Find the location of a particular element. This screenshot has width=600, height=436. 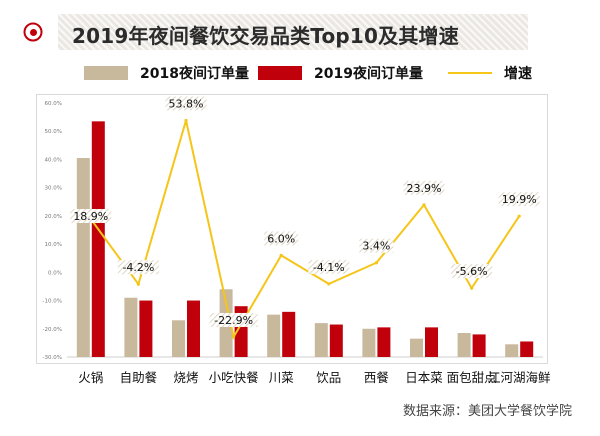

legend-label-2018: 2018夜间订单量 is located at coordinates (194, 74).